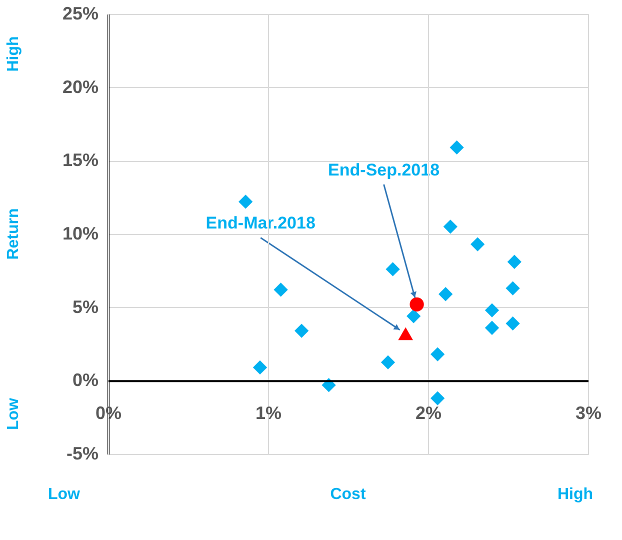 The height and width of the screenshot is (540, 622). Describe the element at coordinates (384, 170) in the screenshot. I see `annotation: End-Sep.2018` at that location.